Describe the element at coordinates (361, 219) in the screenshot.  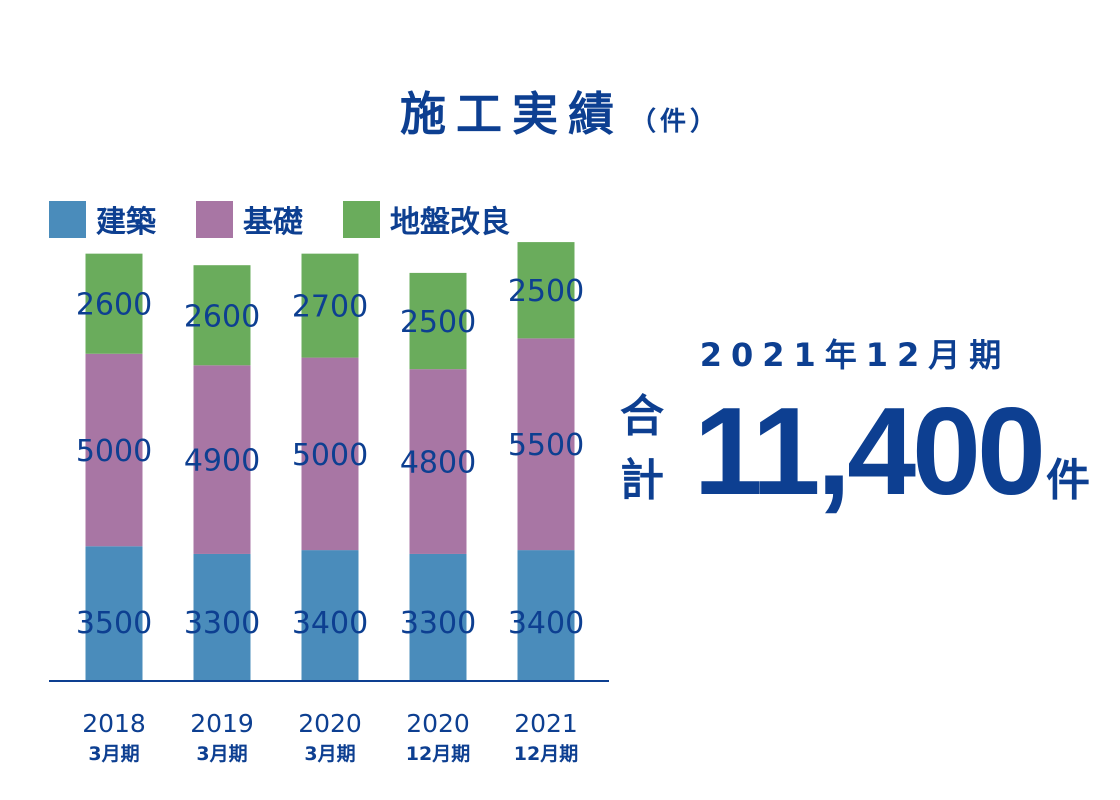
I see `legend-swatch-jiban` at that location.